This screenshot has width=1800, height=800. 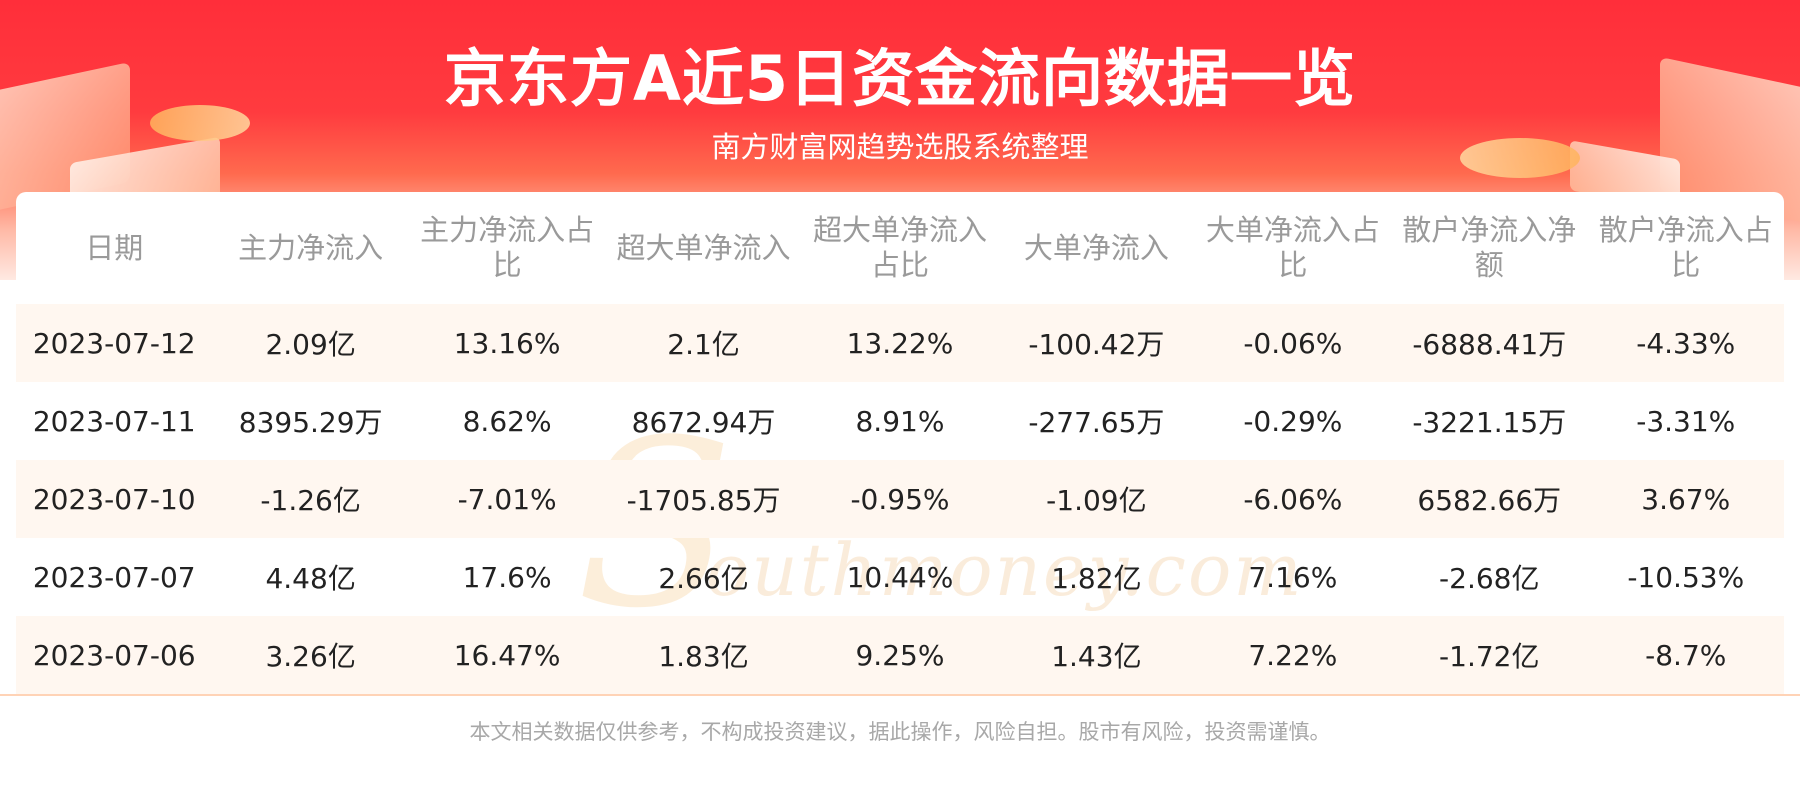 I want to click on cell-large-net-inflow: -277.65万, so click(x=1096, y=422).